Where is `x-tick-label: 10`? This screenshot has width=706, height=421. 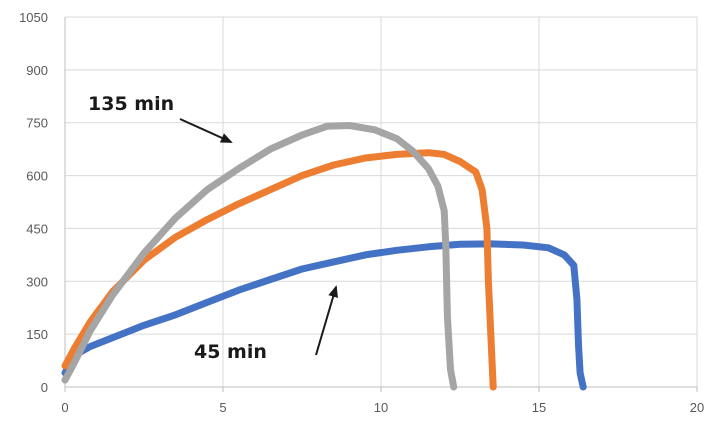
x-tick-label: 10 is located at coordinates (381, 407).